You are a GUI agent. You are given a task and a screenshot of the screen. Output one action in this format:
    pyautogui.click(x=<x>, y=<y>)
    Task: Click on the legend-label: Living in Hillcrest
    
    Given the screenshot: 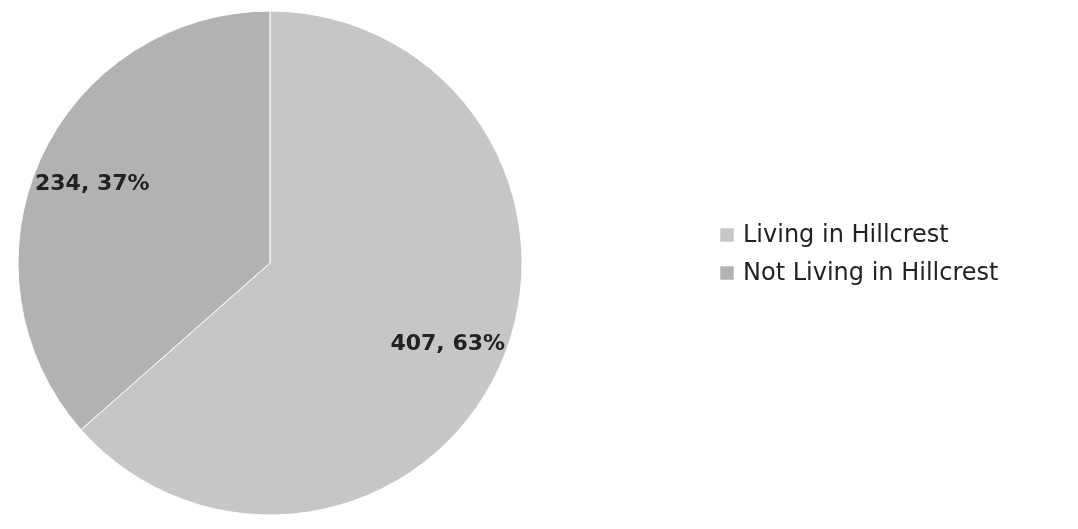 What is the action you would take?
    pyautogui.click(x=846, y=234)
    